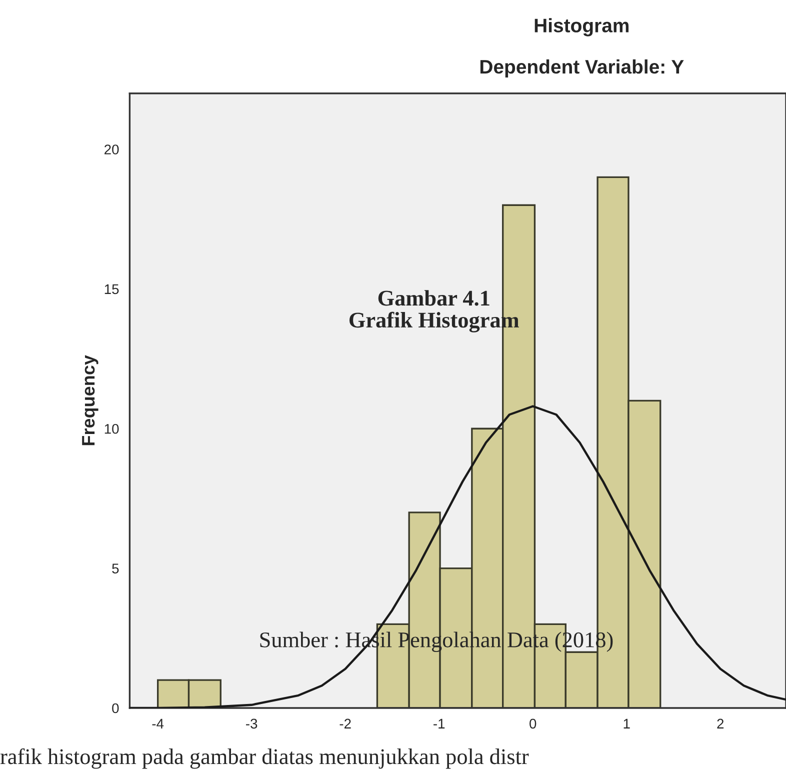 The height and width of the screenshot is (778, 786). What do you see at coordinates (111, 429) in the screenshot?
I see `y-tick-label: 10` at bounding box center [111, 429].